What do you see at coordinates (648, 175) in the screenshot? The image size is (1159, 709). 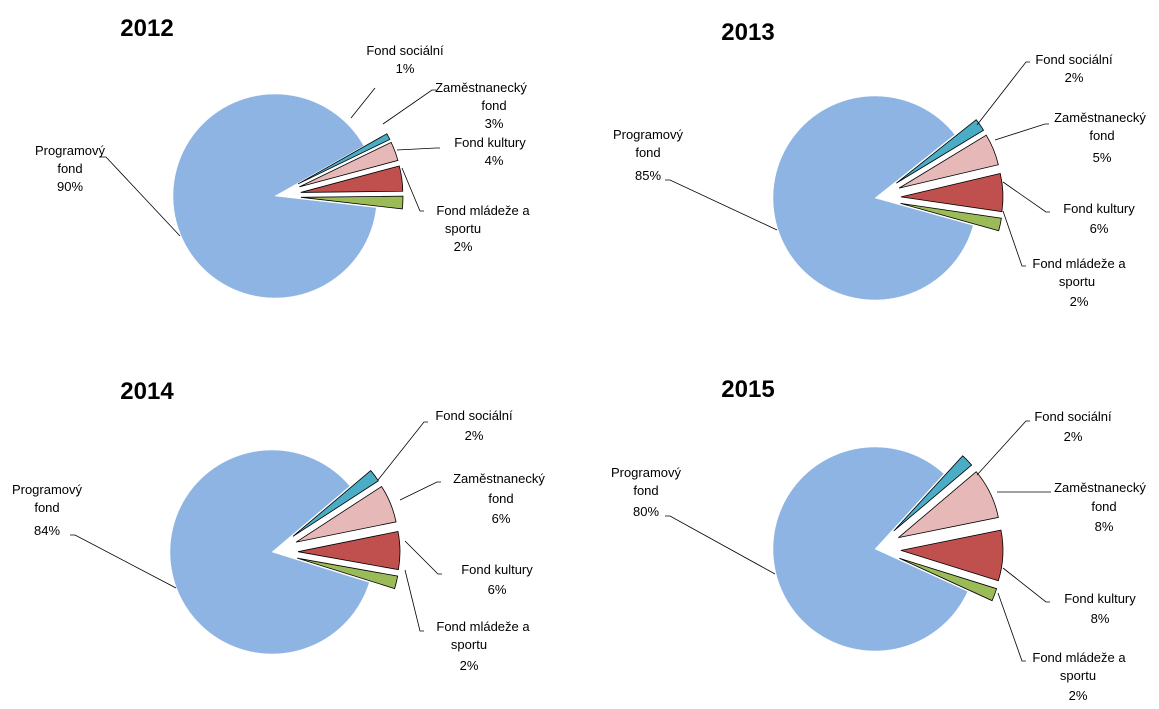 I see `data-label: 85%` at bounding box center [648, 175].